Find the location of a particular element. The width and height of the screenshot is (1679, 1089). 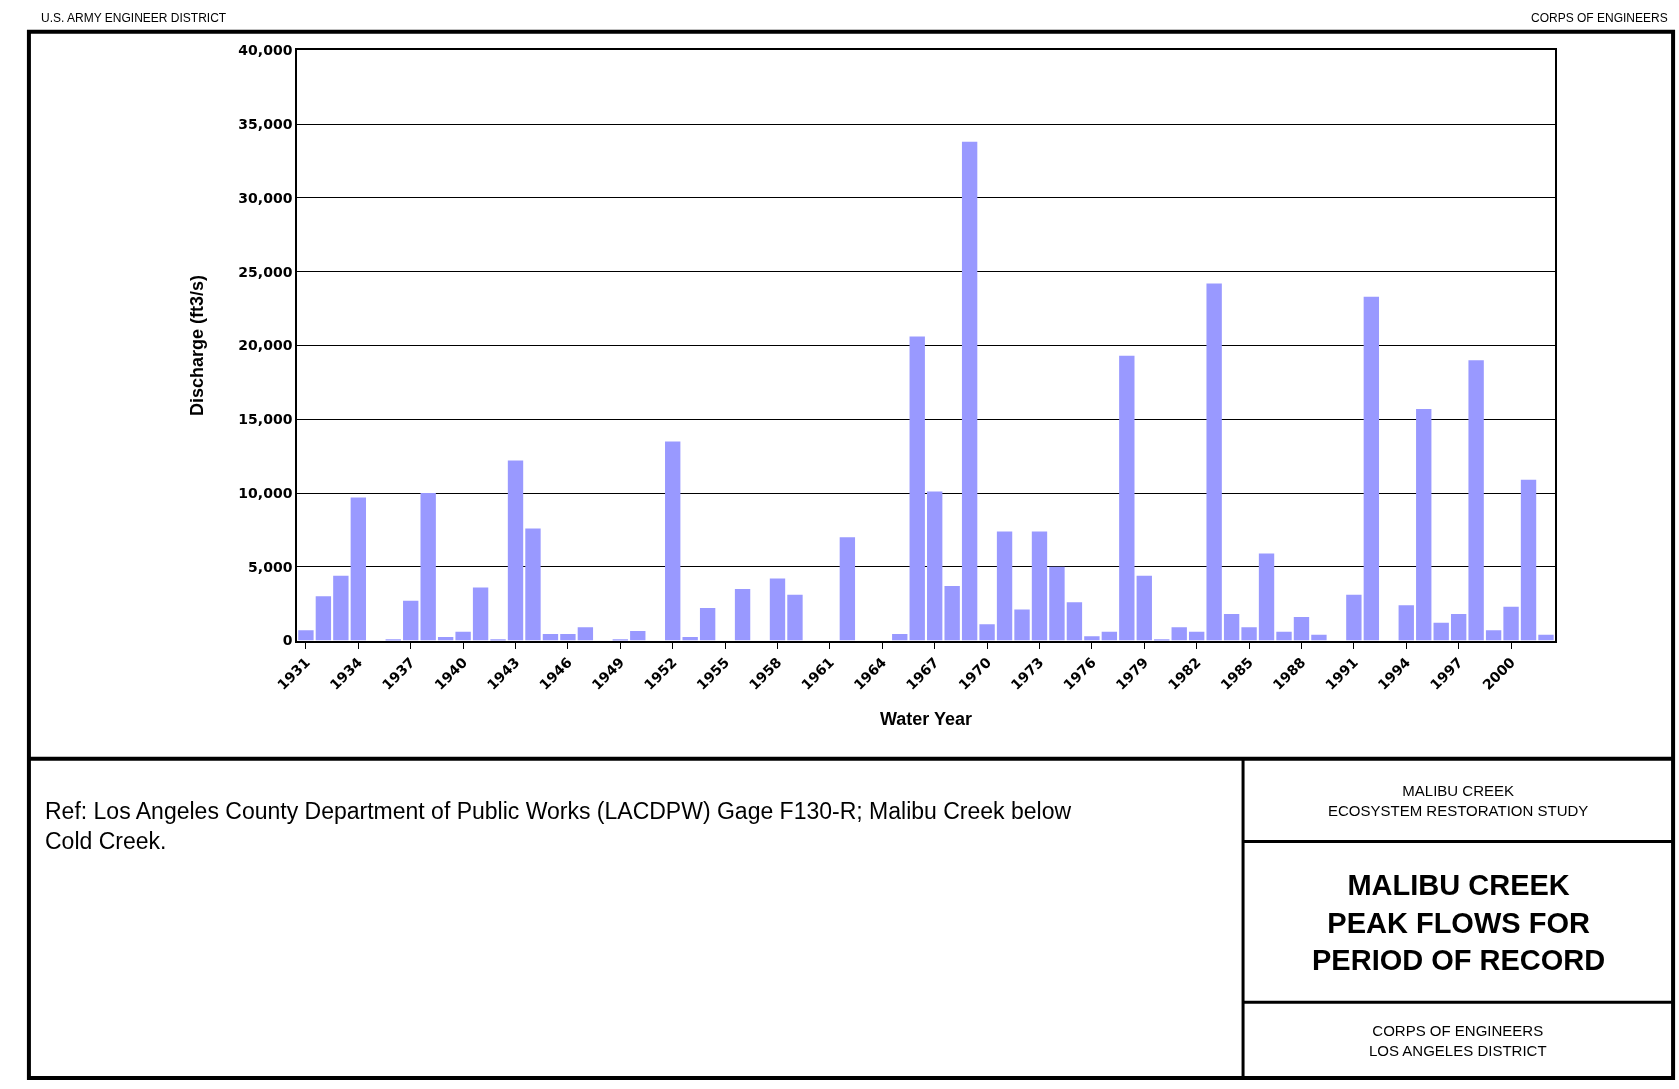

y-tick-label: 10,000 is located at coordinates (265, 492).